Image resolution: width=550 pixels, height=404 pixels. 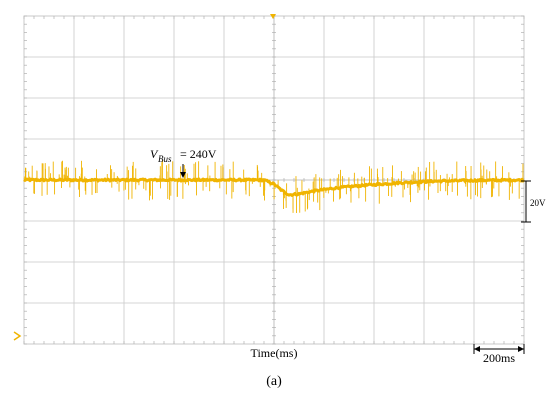 What do you see at coordinates (198, 154) in the screenshot?
I see `bus-voltage-value: = 240V` at bounding box center [198, 154].